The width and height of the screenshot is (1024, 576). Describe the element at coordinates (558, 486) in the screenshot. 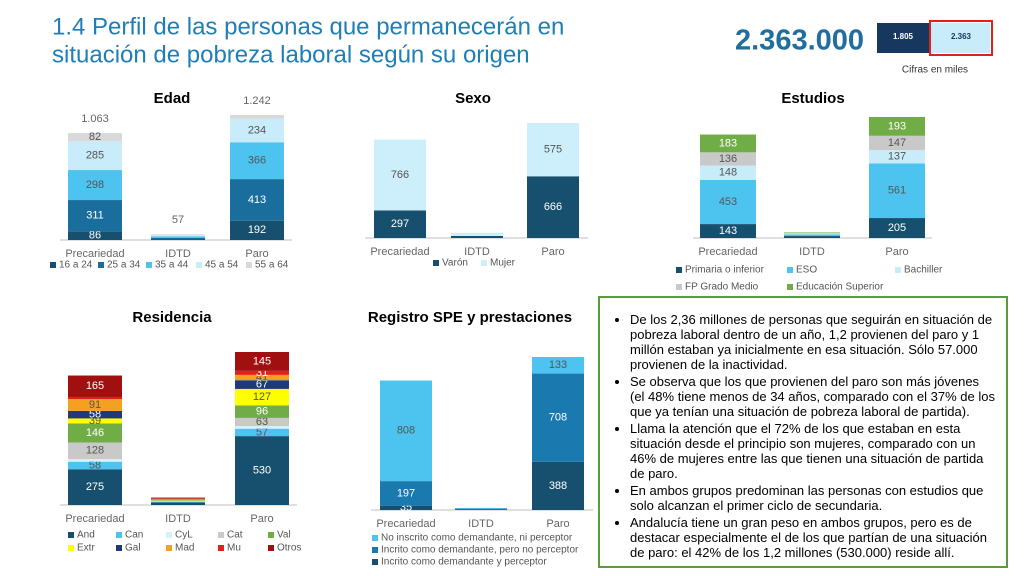

I see `data-label: 388` at that location.